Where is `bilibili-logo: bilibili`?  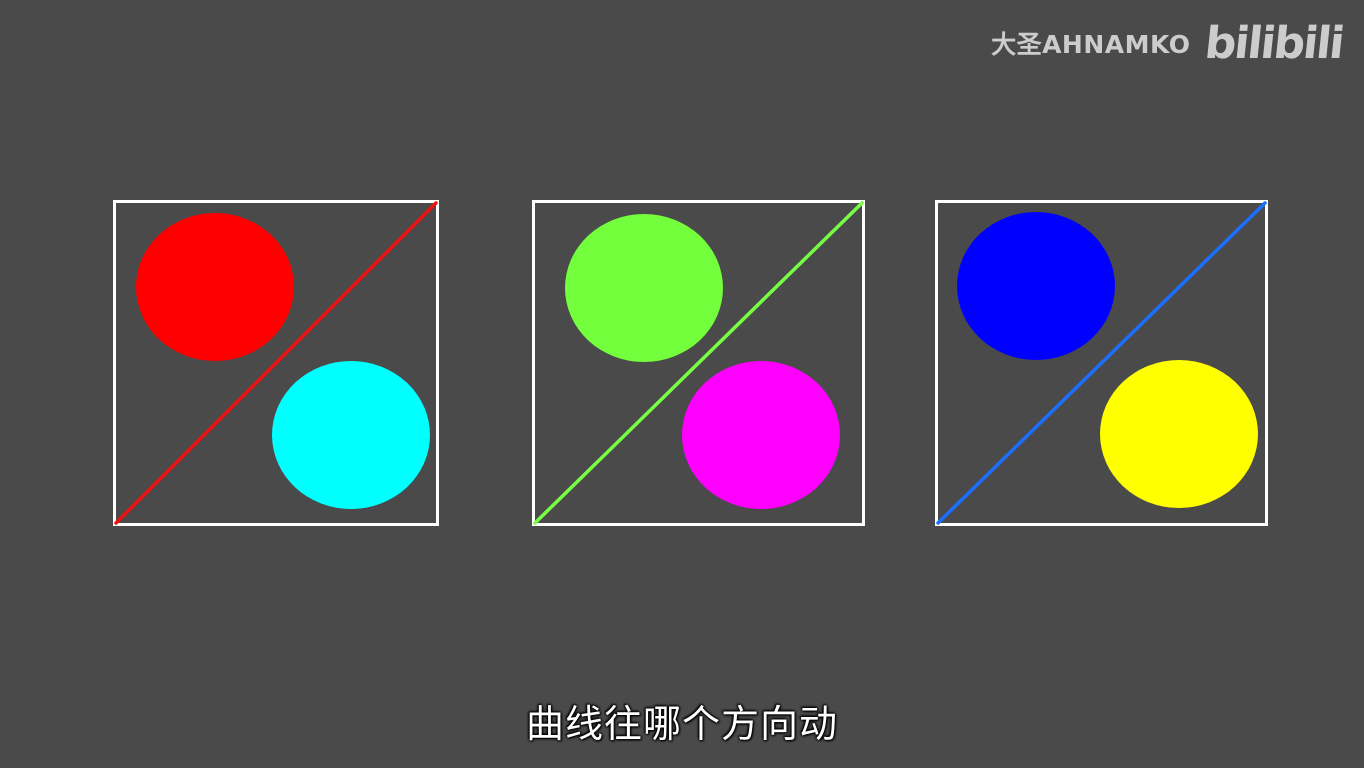
bilibili-logo: bilibili is located at coordinates (1273, 43).